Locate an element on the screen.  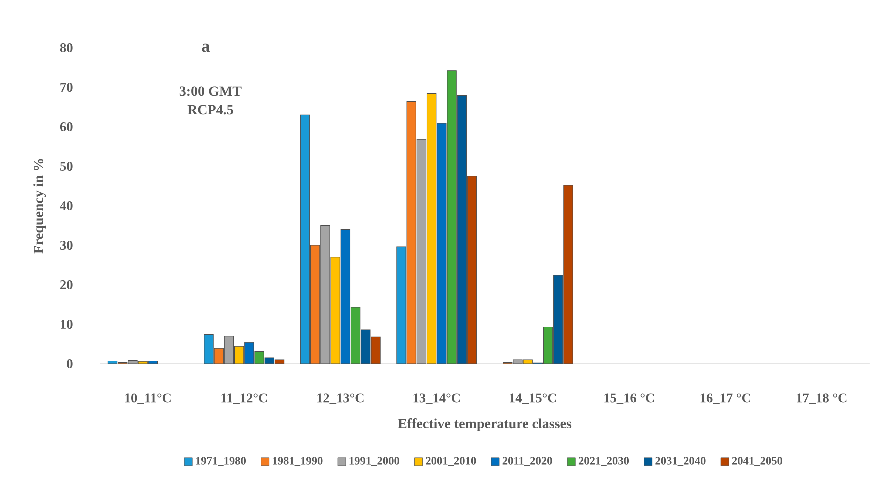
y-tick-label: 60 is located at coordinates (66, 127).